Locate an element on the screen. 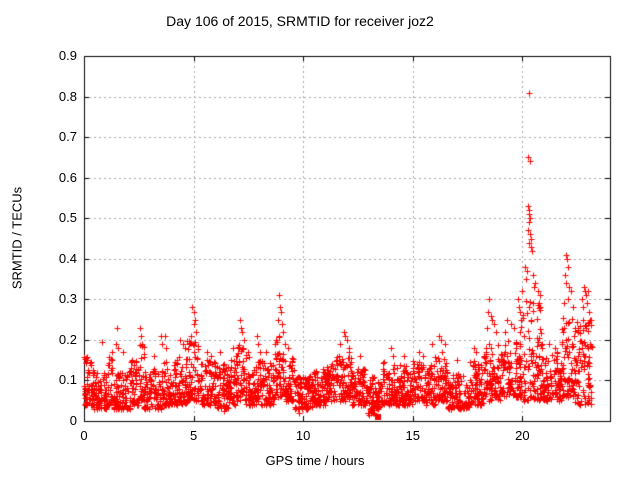  x-tick-label: 20 is located at coordinates (522, 435).